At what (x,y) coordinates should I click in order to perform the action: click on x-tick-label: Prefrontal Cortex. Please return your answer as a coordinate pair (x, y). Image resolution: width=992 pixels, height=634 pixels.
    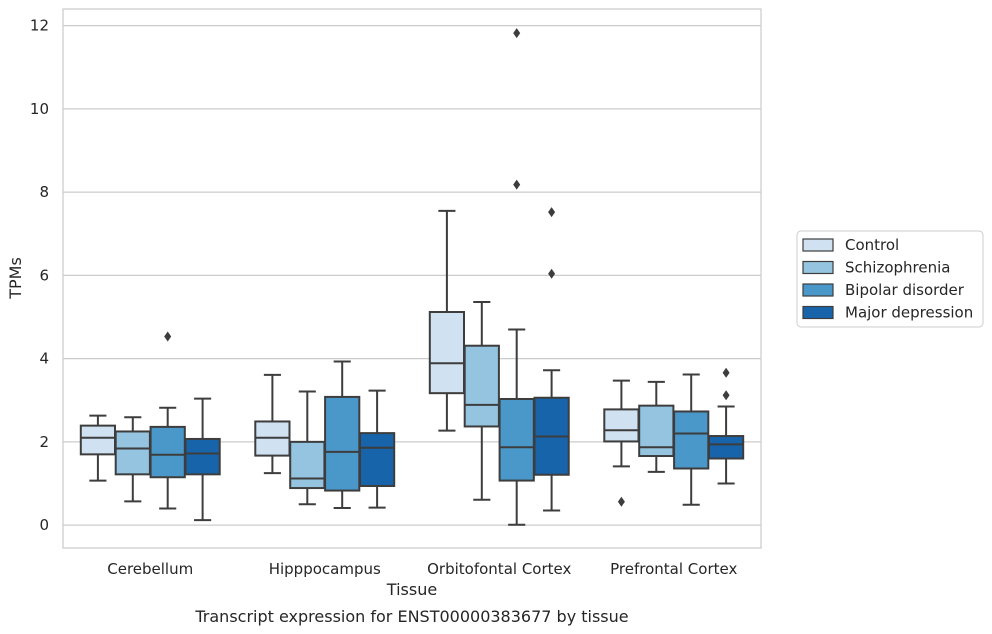
    Looking at the image, I should click on (673, 569).